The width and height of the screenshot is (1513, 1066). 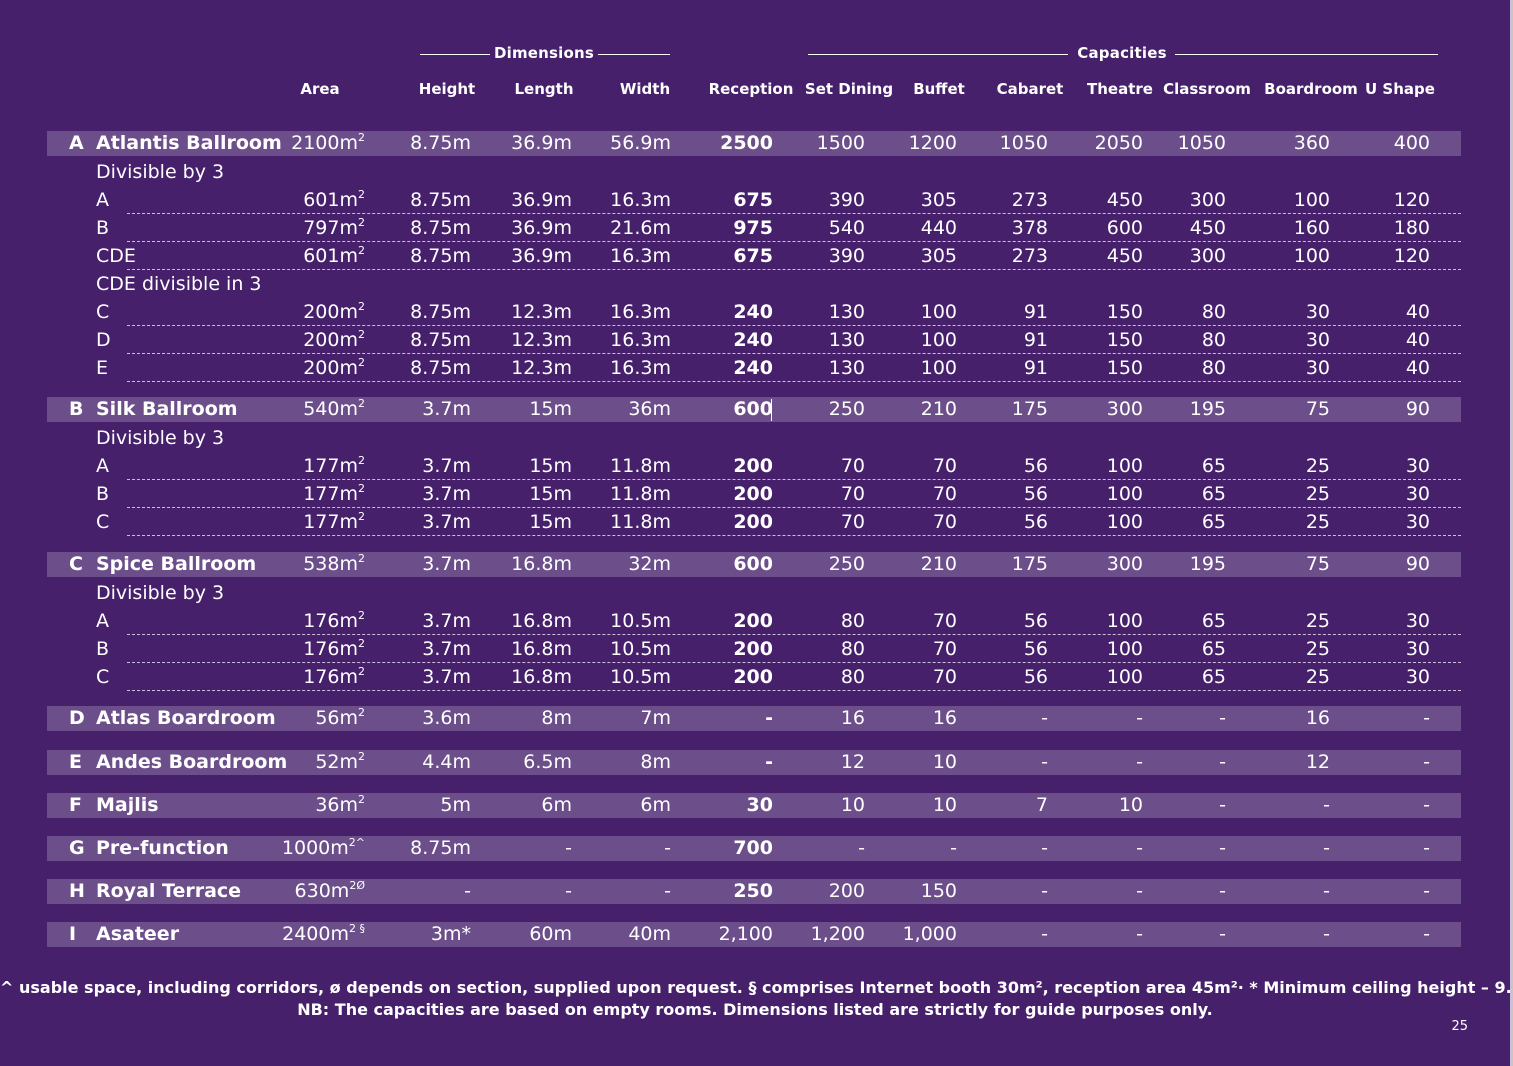 What do you see at coordinates (944, 805) in the screenshot?
I see `buffet-cell: 10` at bounding box center [944, 805].